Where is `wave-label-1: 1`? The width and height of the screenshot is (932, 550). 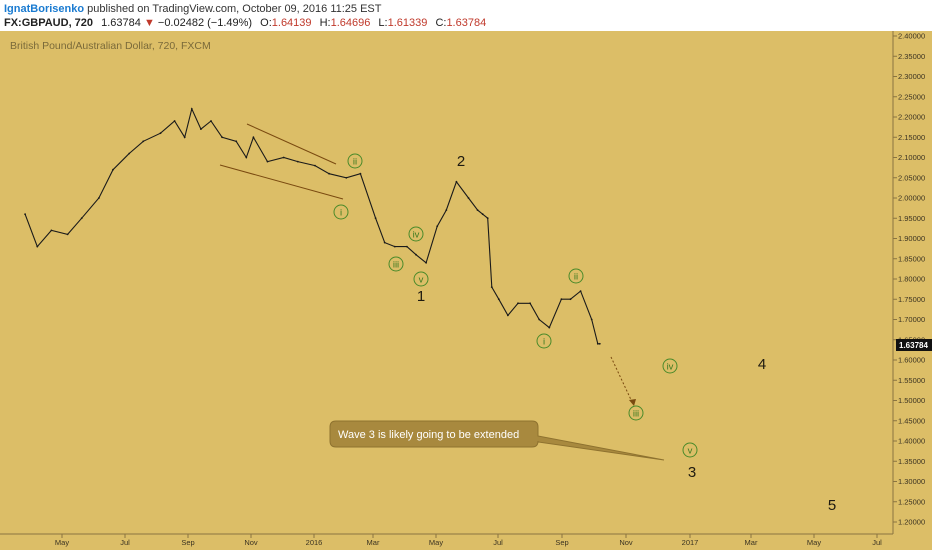
wave-label-1: 1 is located at coordinates (421, 296).